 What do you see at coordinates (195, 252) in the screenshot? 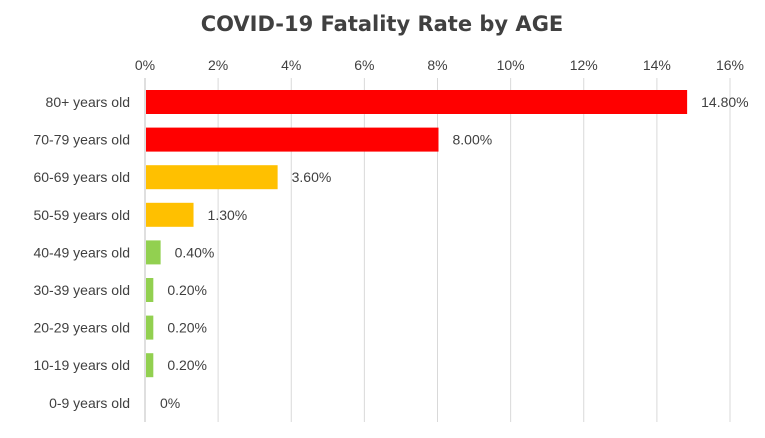
I see `data-label: 0.40%` at bounding box center [195, 252].